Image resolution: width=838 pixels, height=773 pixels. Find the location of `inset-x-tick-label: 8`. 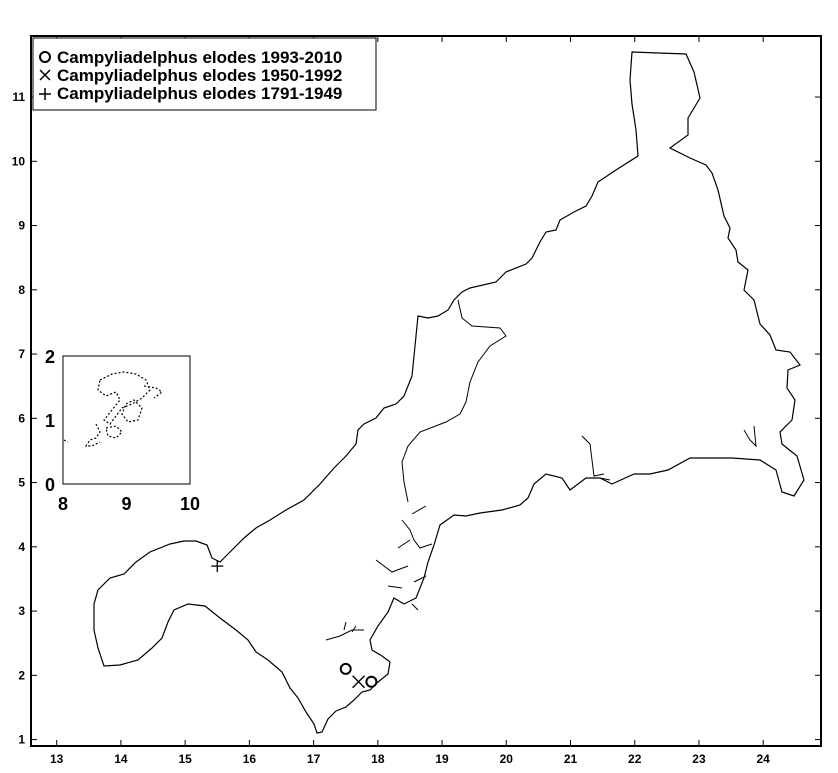

inset-x-tick-label: 8 is located at coordinates (63, 504).